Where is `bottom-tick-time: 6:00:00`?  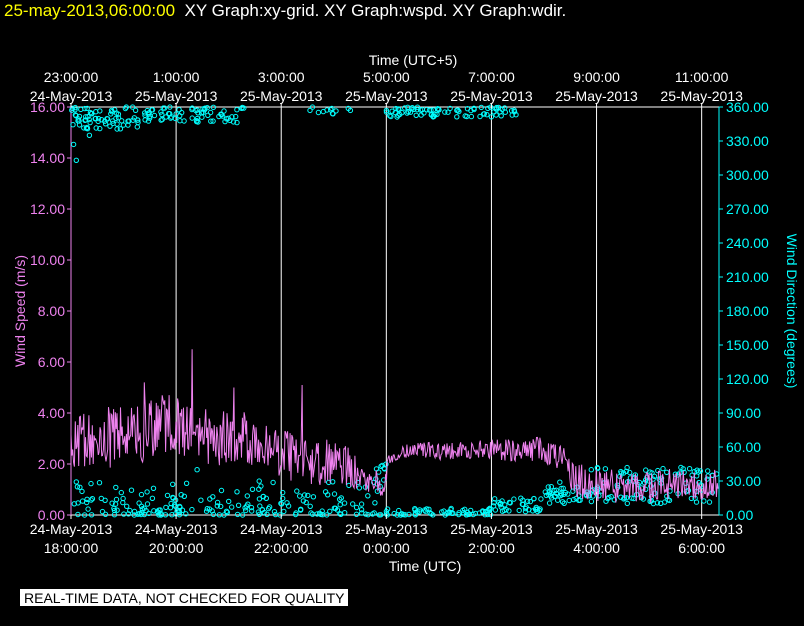
bottom-tick-time: 6:00:00 is located at coordinates (701, 548).